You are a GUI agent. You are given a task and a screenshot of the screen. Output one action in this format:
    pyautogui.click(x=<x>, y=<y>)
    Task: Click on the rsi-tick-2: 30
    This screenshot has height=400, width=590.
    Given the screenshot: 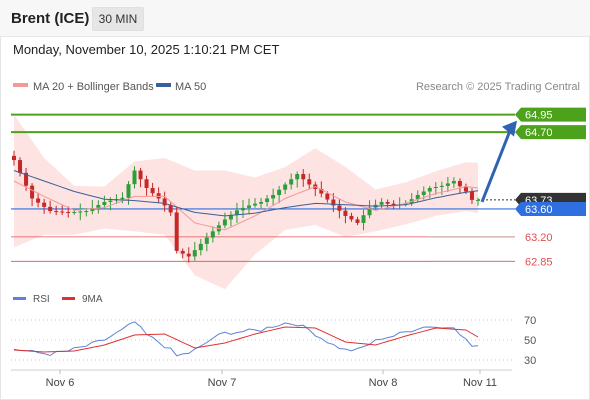 What is the action you would take?
    pyautogui.click(x=530, y=361)
    